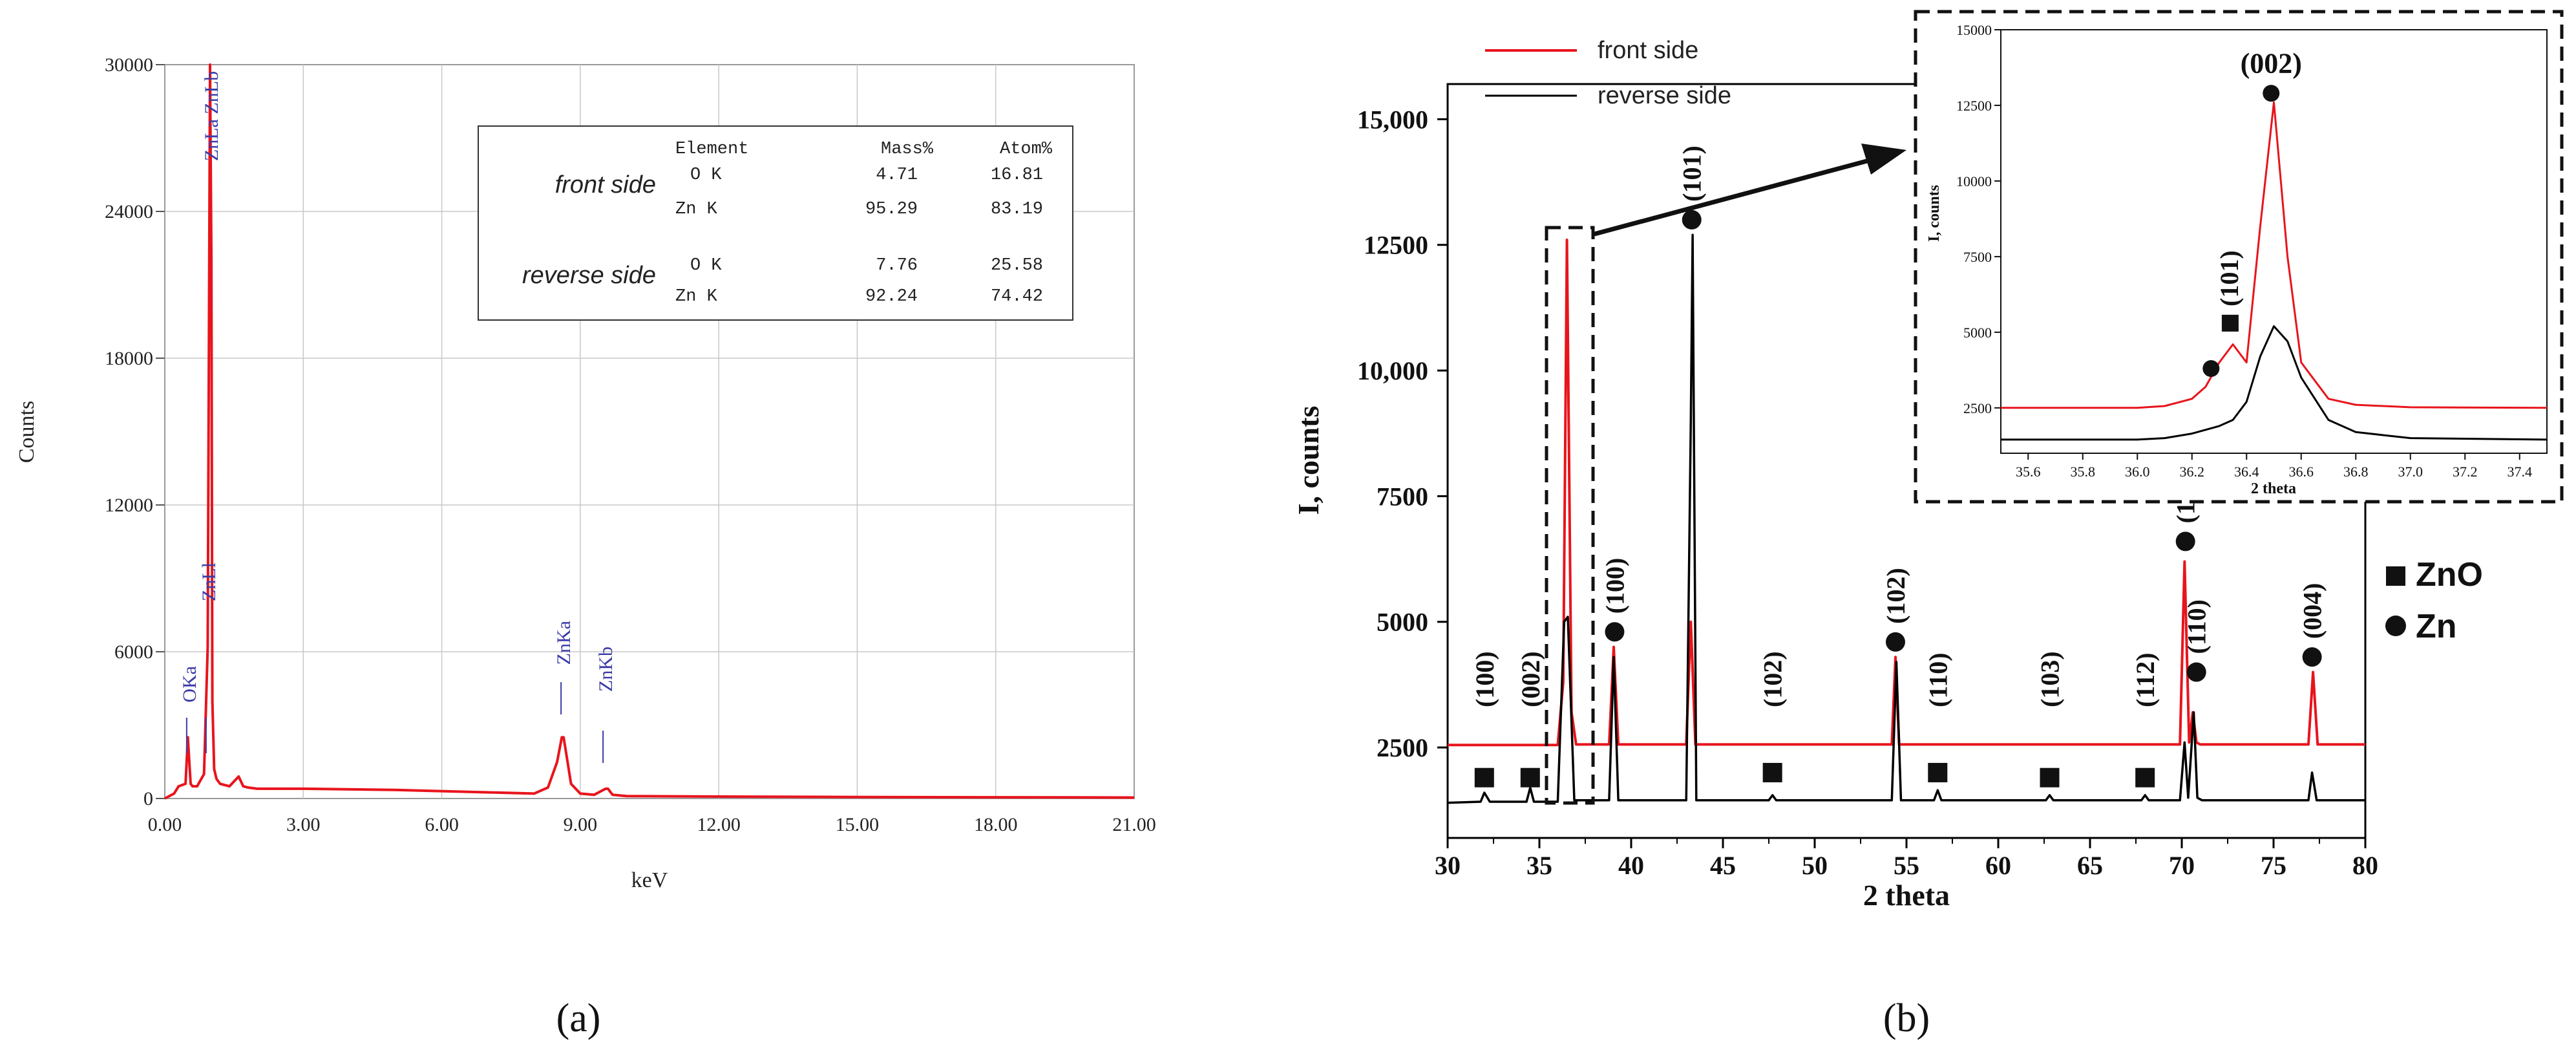 This screenshot has width=2576, height=1061. I want to click on xrd-x-tick-label: 35, so click(1539, 865).